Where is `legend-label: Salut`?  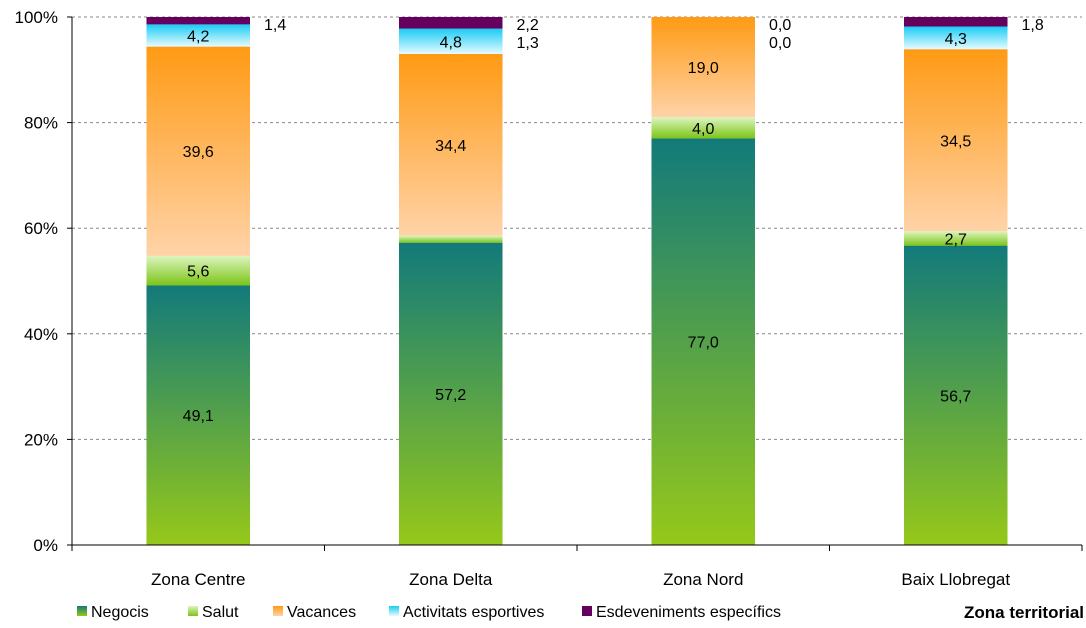 legend-label: Salut is located at coordinates (220, 612).